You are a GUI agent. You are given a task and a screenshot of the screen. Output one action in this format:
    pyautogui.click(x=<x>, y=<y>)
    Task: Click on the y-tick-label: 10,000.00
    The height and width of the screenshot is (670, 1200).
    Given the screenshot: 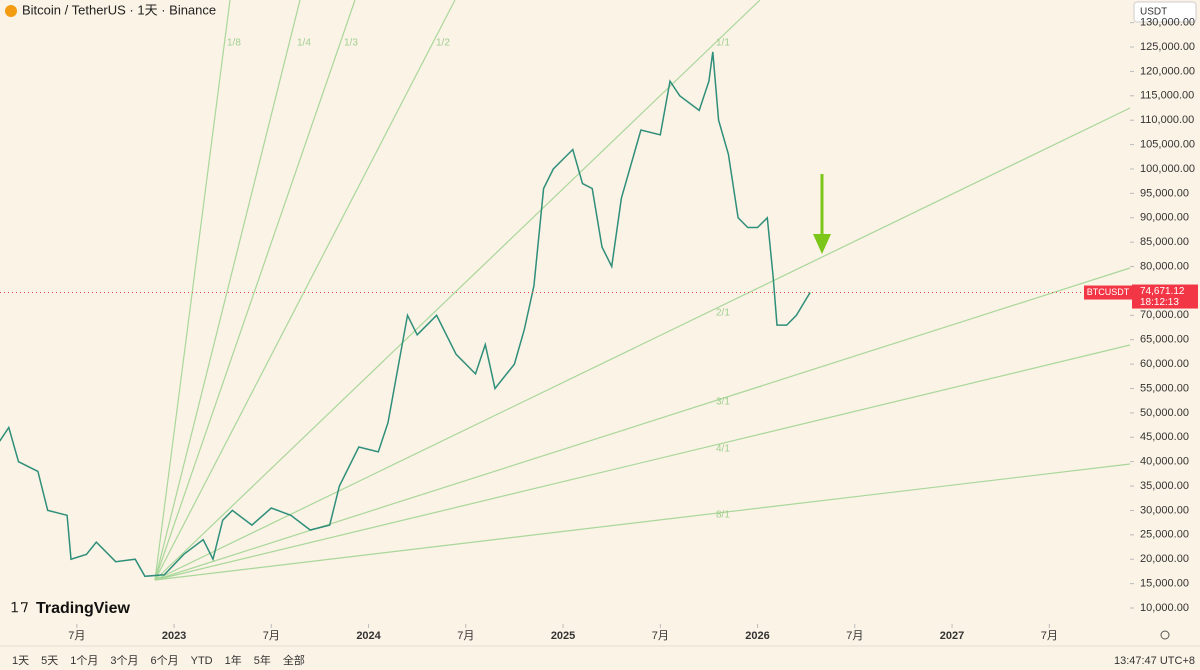 What is the action you would take?
    pyautogui.click(x=1164, y=608)
    